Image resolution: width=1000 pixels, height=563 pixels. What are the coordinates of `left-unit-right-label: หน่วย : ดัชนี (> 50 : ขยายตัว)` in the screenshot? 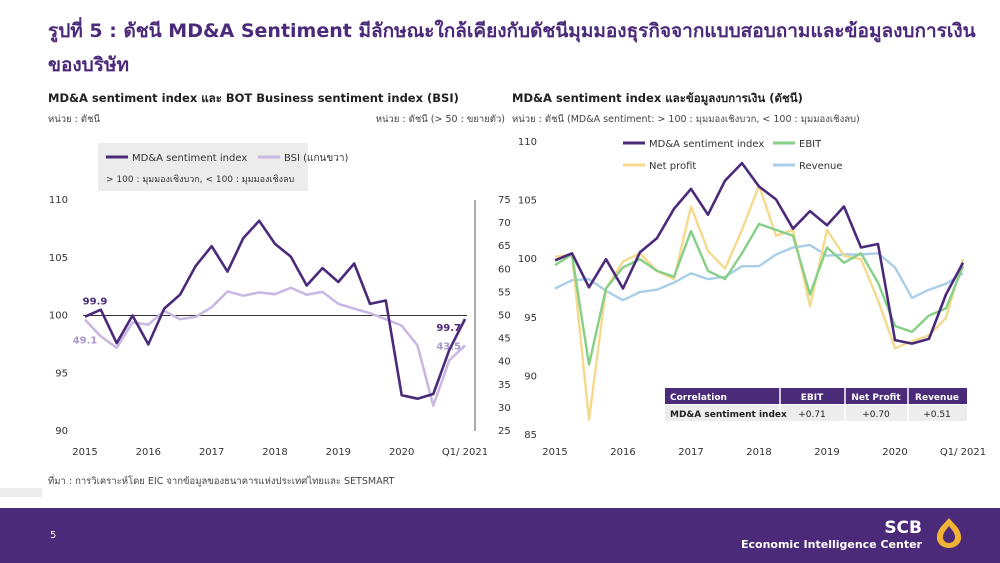 It's located at (440, 119).